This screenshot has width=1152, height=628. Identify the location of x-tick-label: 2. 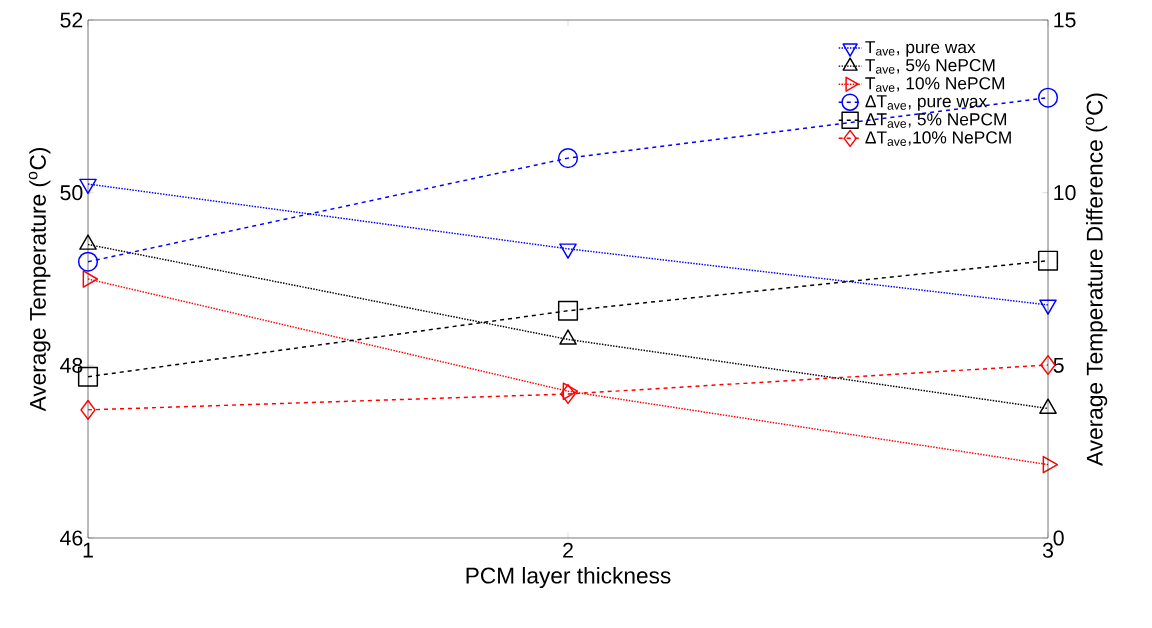
(568, 550).